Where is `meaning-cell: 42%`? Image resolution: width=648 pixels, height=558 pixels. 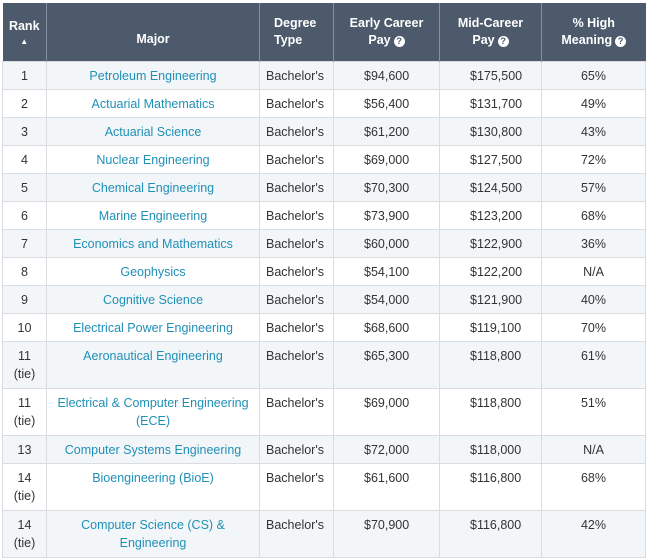
meaning-cell: 42% is located at coordinates (593, 534).